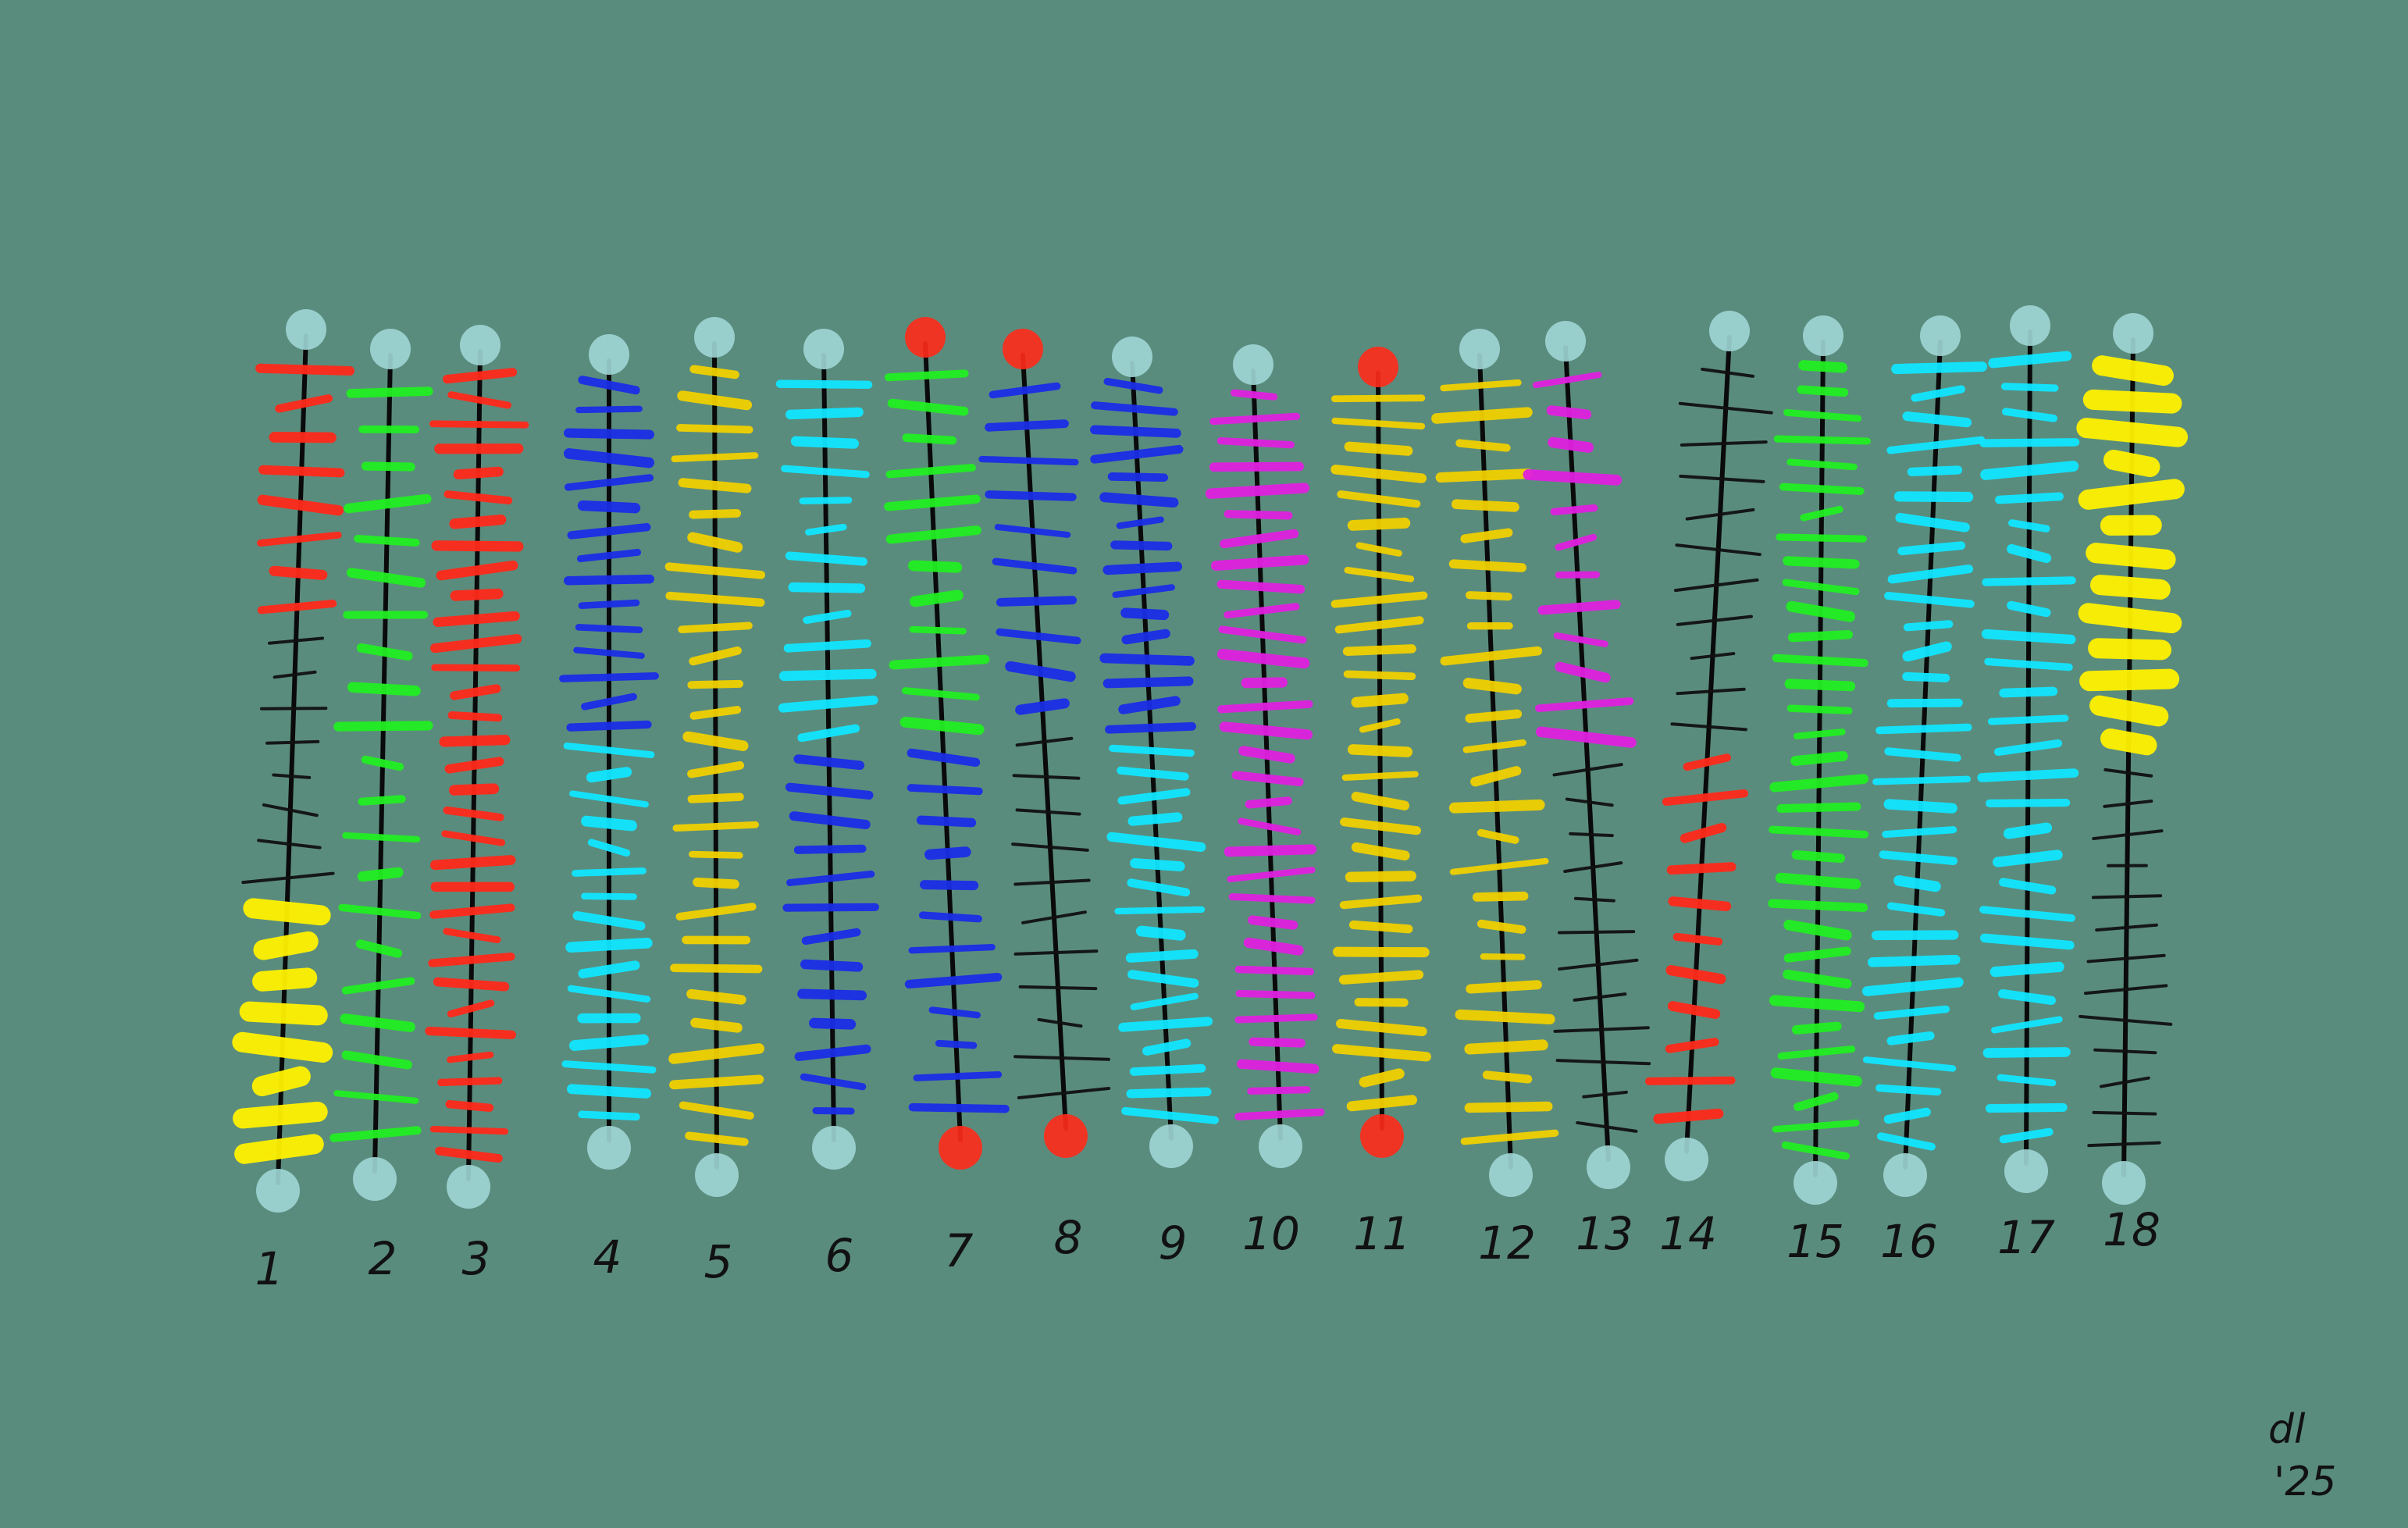 The image size is (2408, 1528). I want to click on strand-label-9: 9, so click(1173, 1243).